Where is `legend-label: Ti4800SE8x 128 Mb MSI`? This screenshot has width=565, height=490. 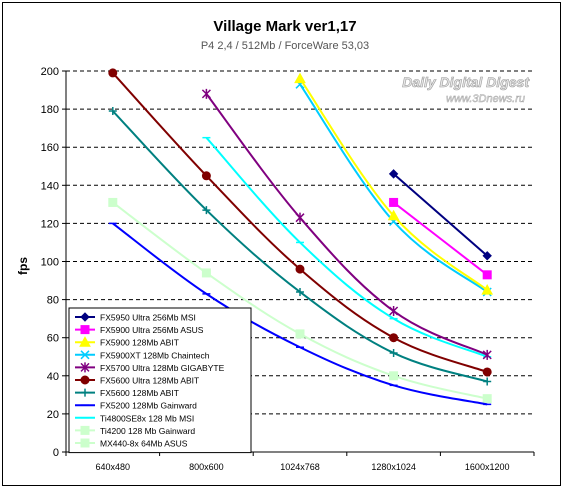 legend-label: Ti4800SE8x 128 Mb MSI is located at coordinates (147, 418).